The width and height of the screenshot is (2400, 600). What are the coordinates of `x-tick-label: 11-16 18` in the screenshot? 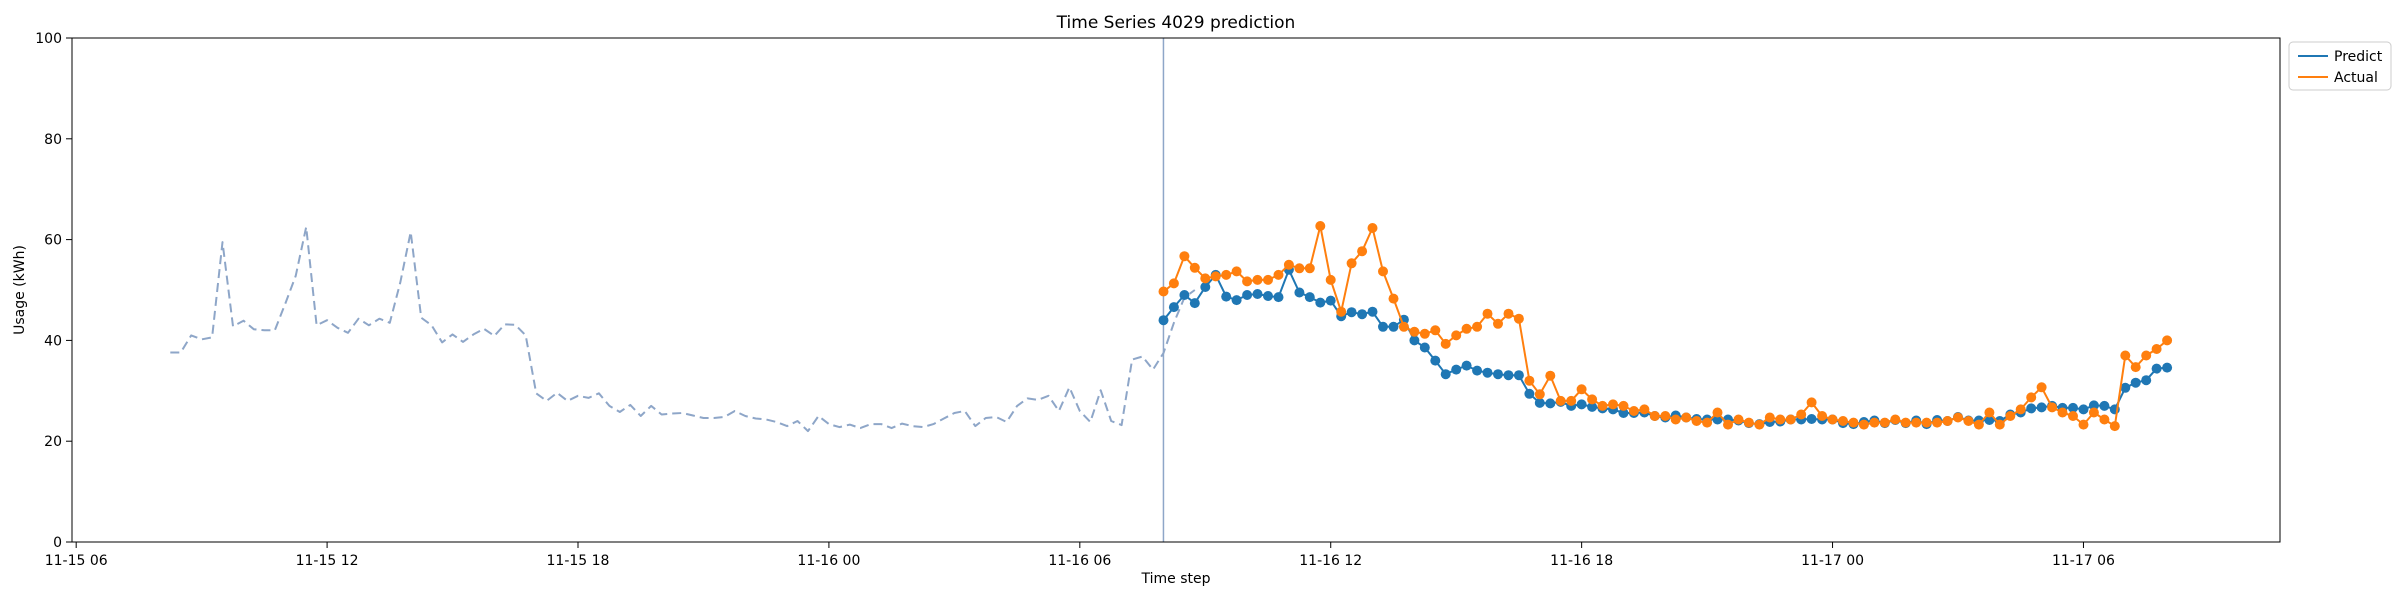 It's located at (1581, 561).